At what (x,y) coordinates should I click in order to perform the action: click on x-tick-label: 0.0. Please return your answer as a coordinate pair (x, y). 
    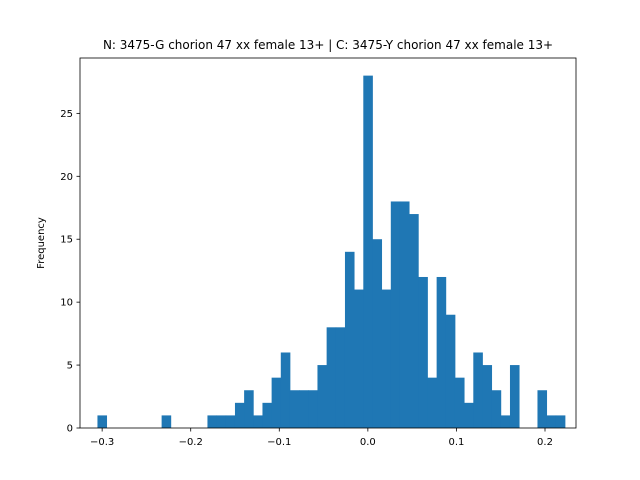
    Looking at the image, I should click on (368, 442).